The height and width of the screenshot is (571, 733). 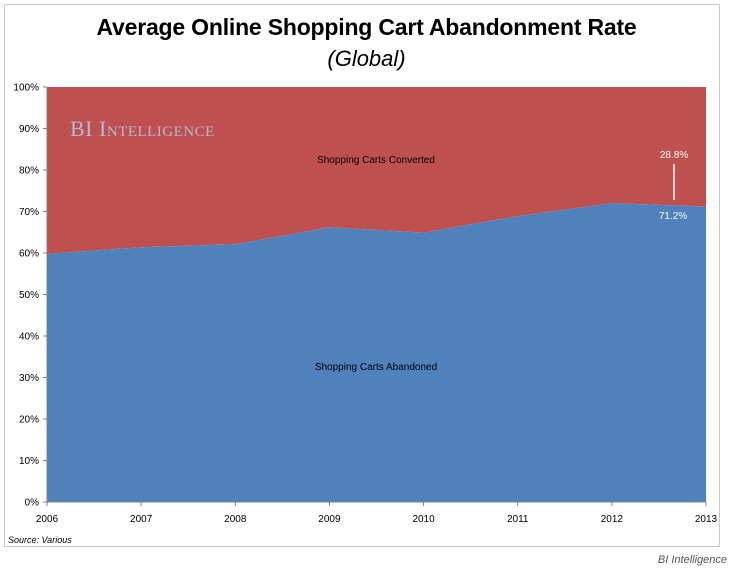 What do you see at coordinates (47, 519) in the screenshot?
I see `x-tick-label: 2006` at bounding box center [47, 519].